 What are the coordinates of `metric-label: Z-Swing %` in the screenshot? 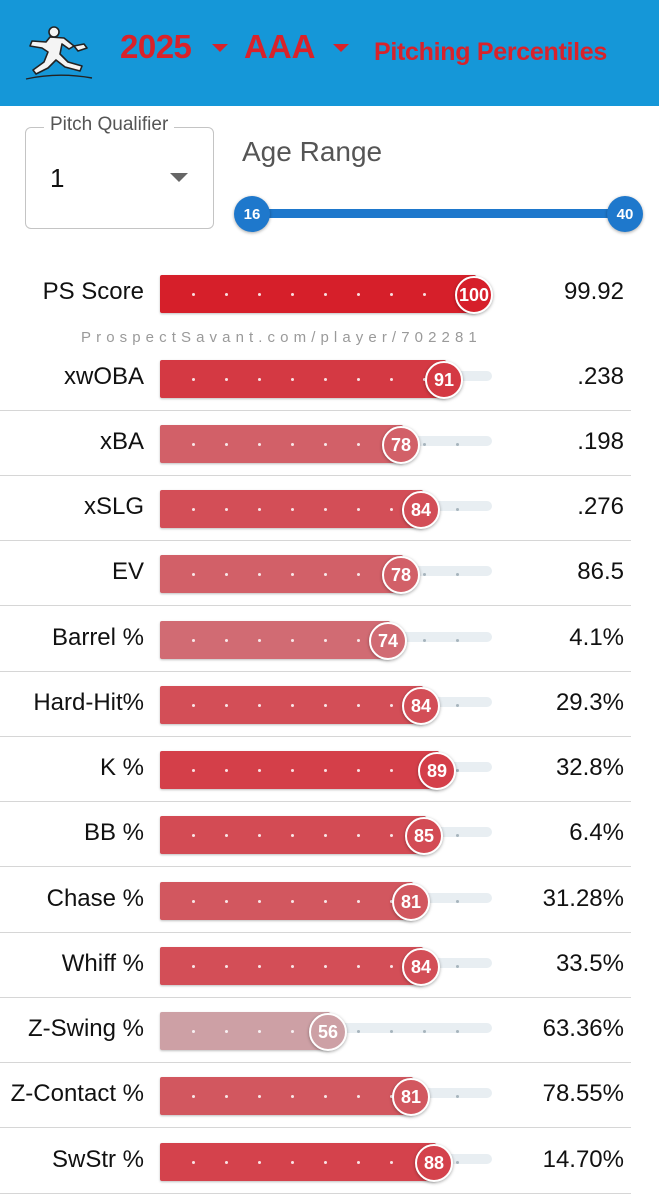 It's located at (85, 1028).